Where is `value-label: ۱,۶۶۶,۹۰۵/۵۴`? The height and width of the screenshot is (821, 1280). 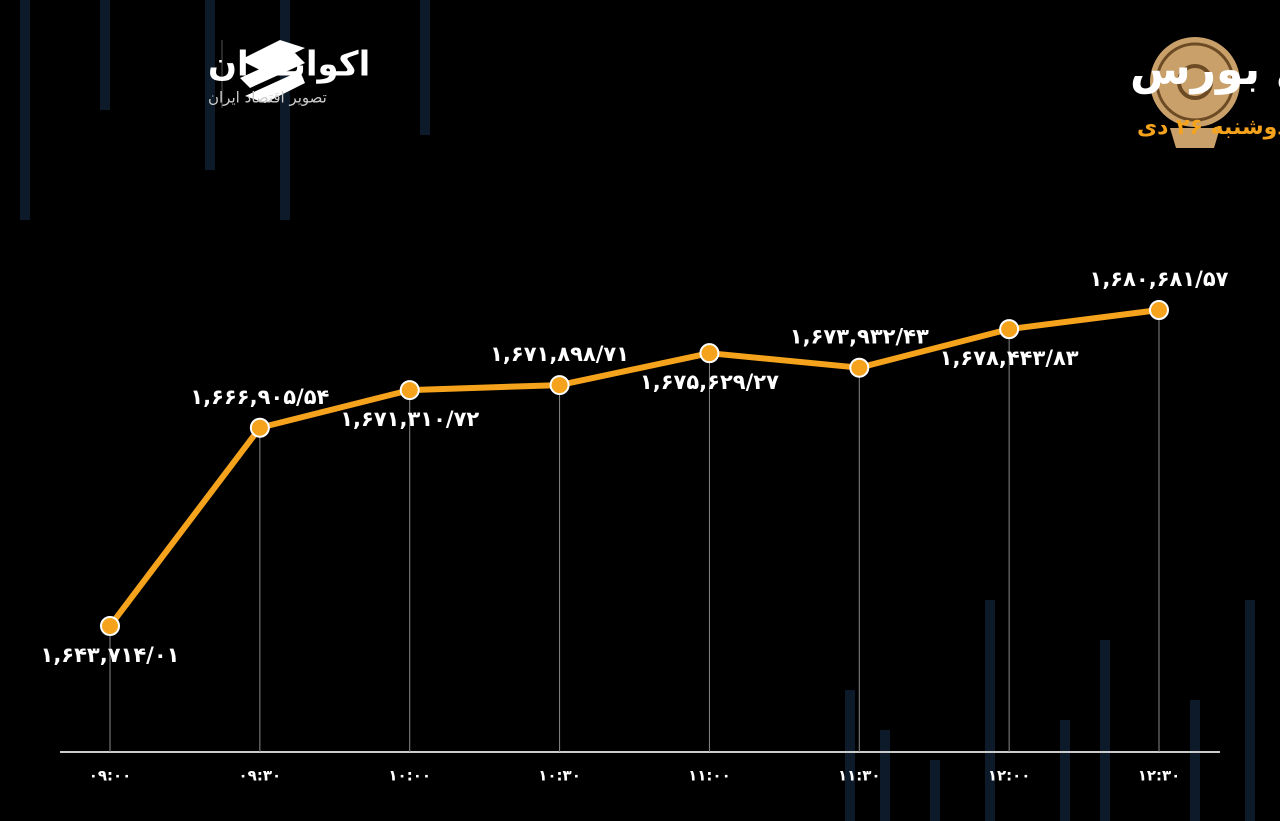
value-label: ۱,۶۶۶,۹۰۵/۵۴ is located at coordinates (259, 397).